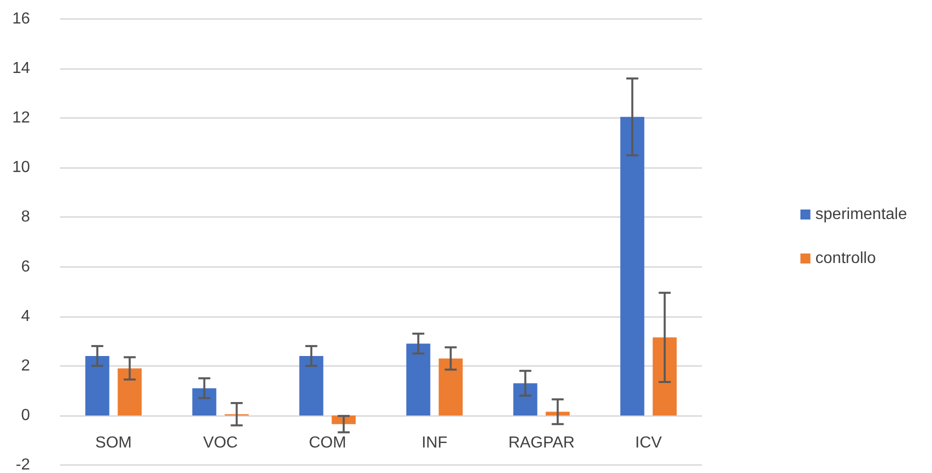 This screenshot has width=932, height=473. Describe the element at coordinates (25, 415) in the screenshot. I see `y-tick-label: 0` at that location.